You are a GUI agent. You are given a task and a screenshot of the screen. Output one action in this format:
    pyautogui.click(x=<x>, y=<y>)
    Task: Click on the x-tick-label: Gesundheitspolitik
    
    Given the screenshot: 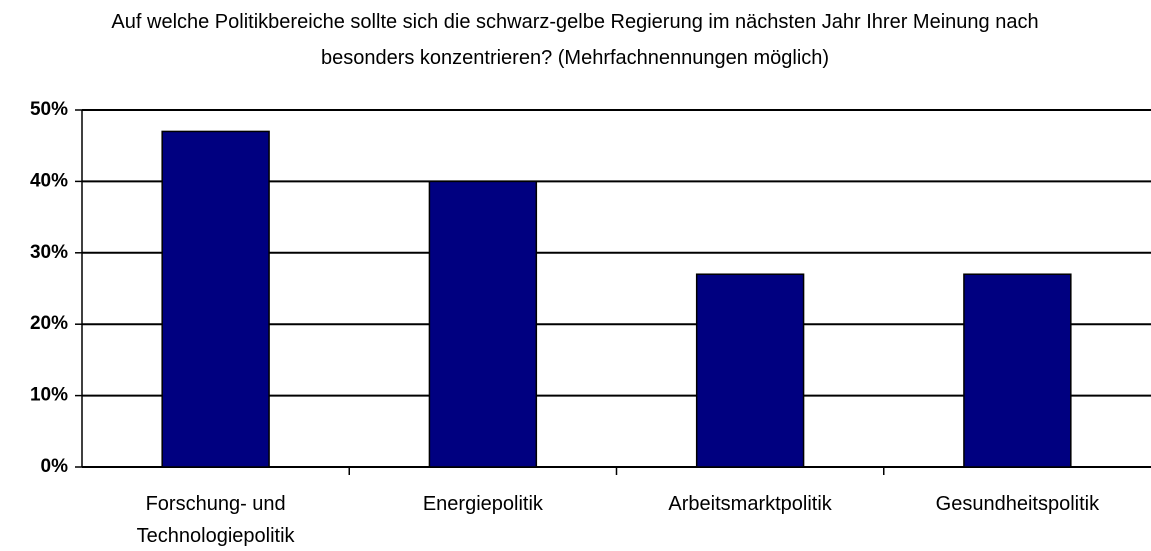 What is the action you would take?
    pyautogui.click(x=1017, y=504)
    